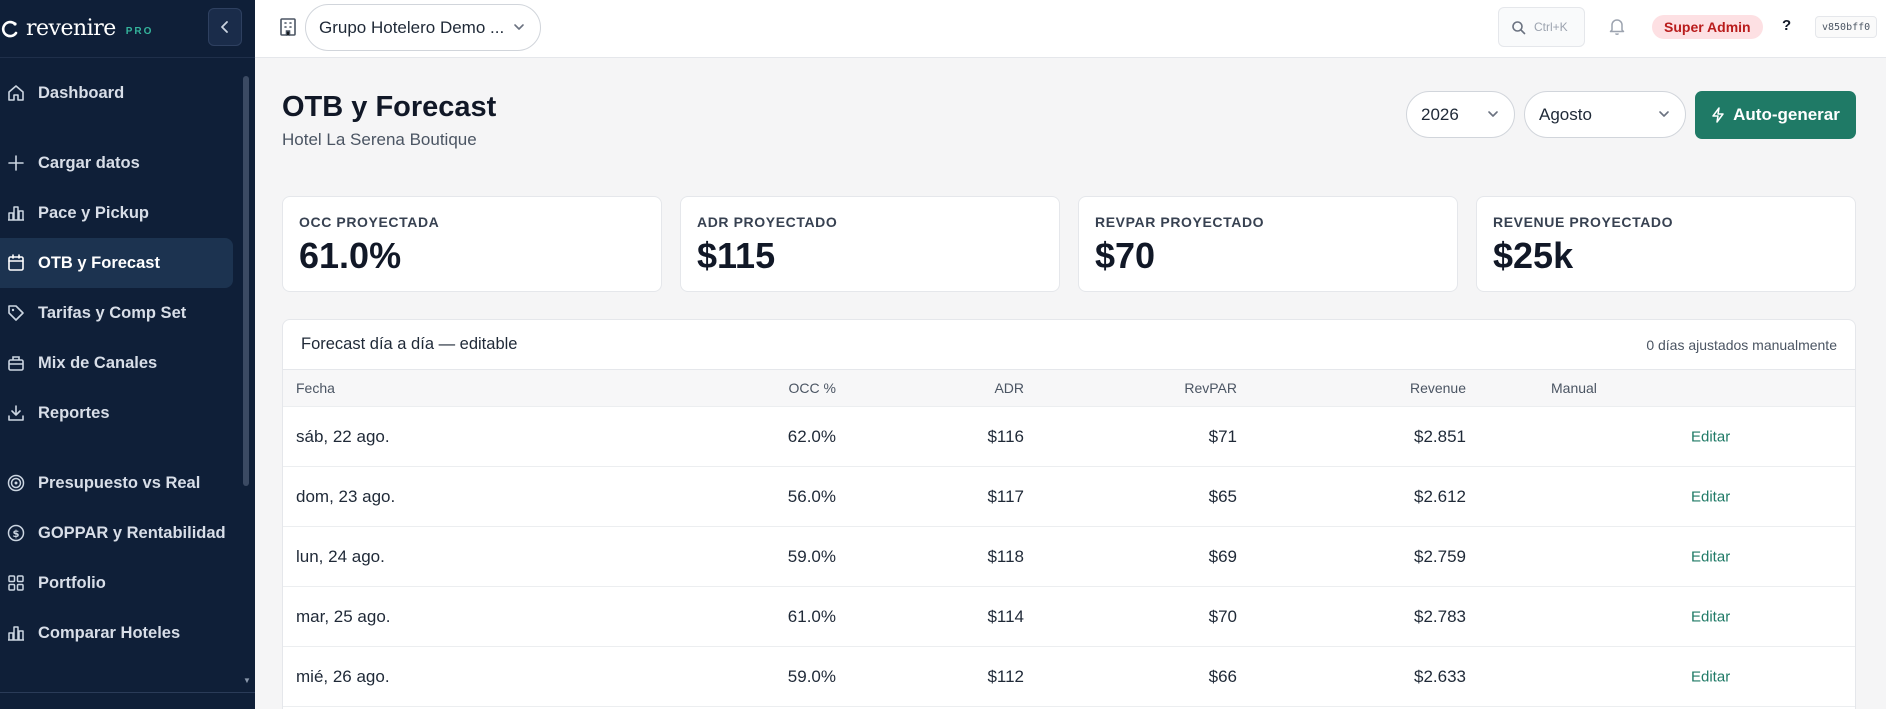 The height and width of the screenshot is (709, 1886). I want to click on sidebar-item-label: Dashboard, so click(81, 92).